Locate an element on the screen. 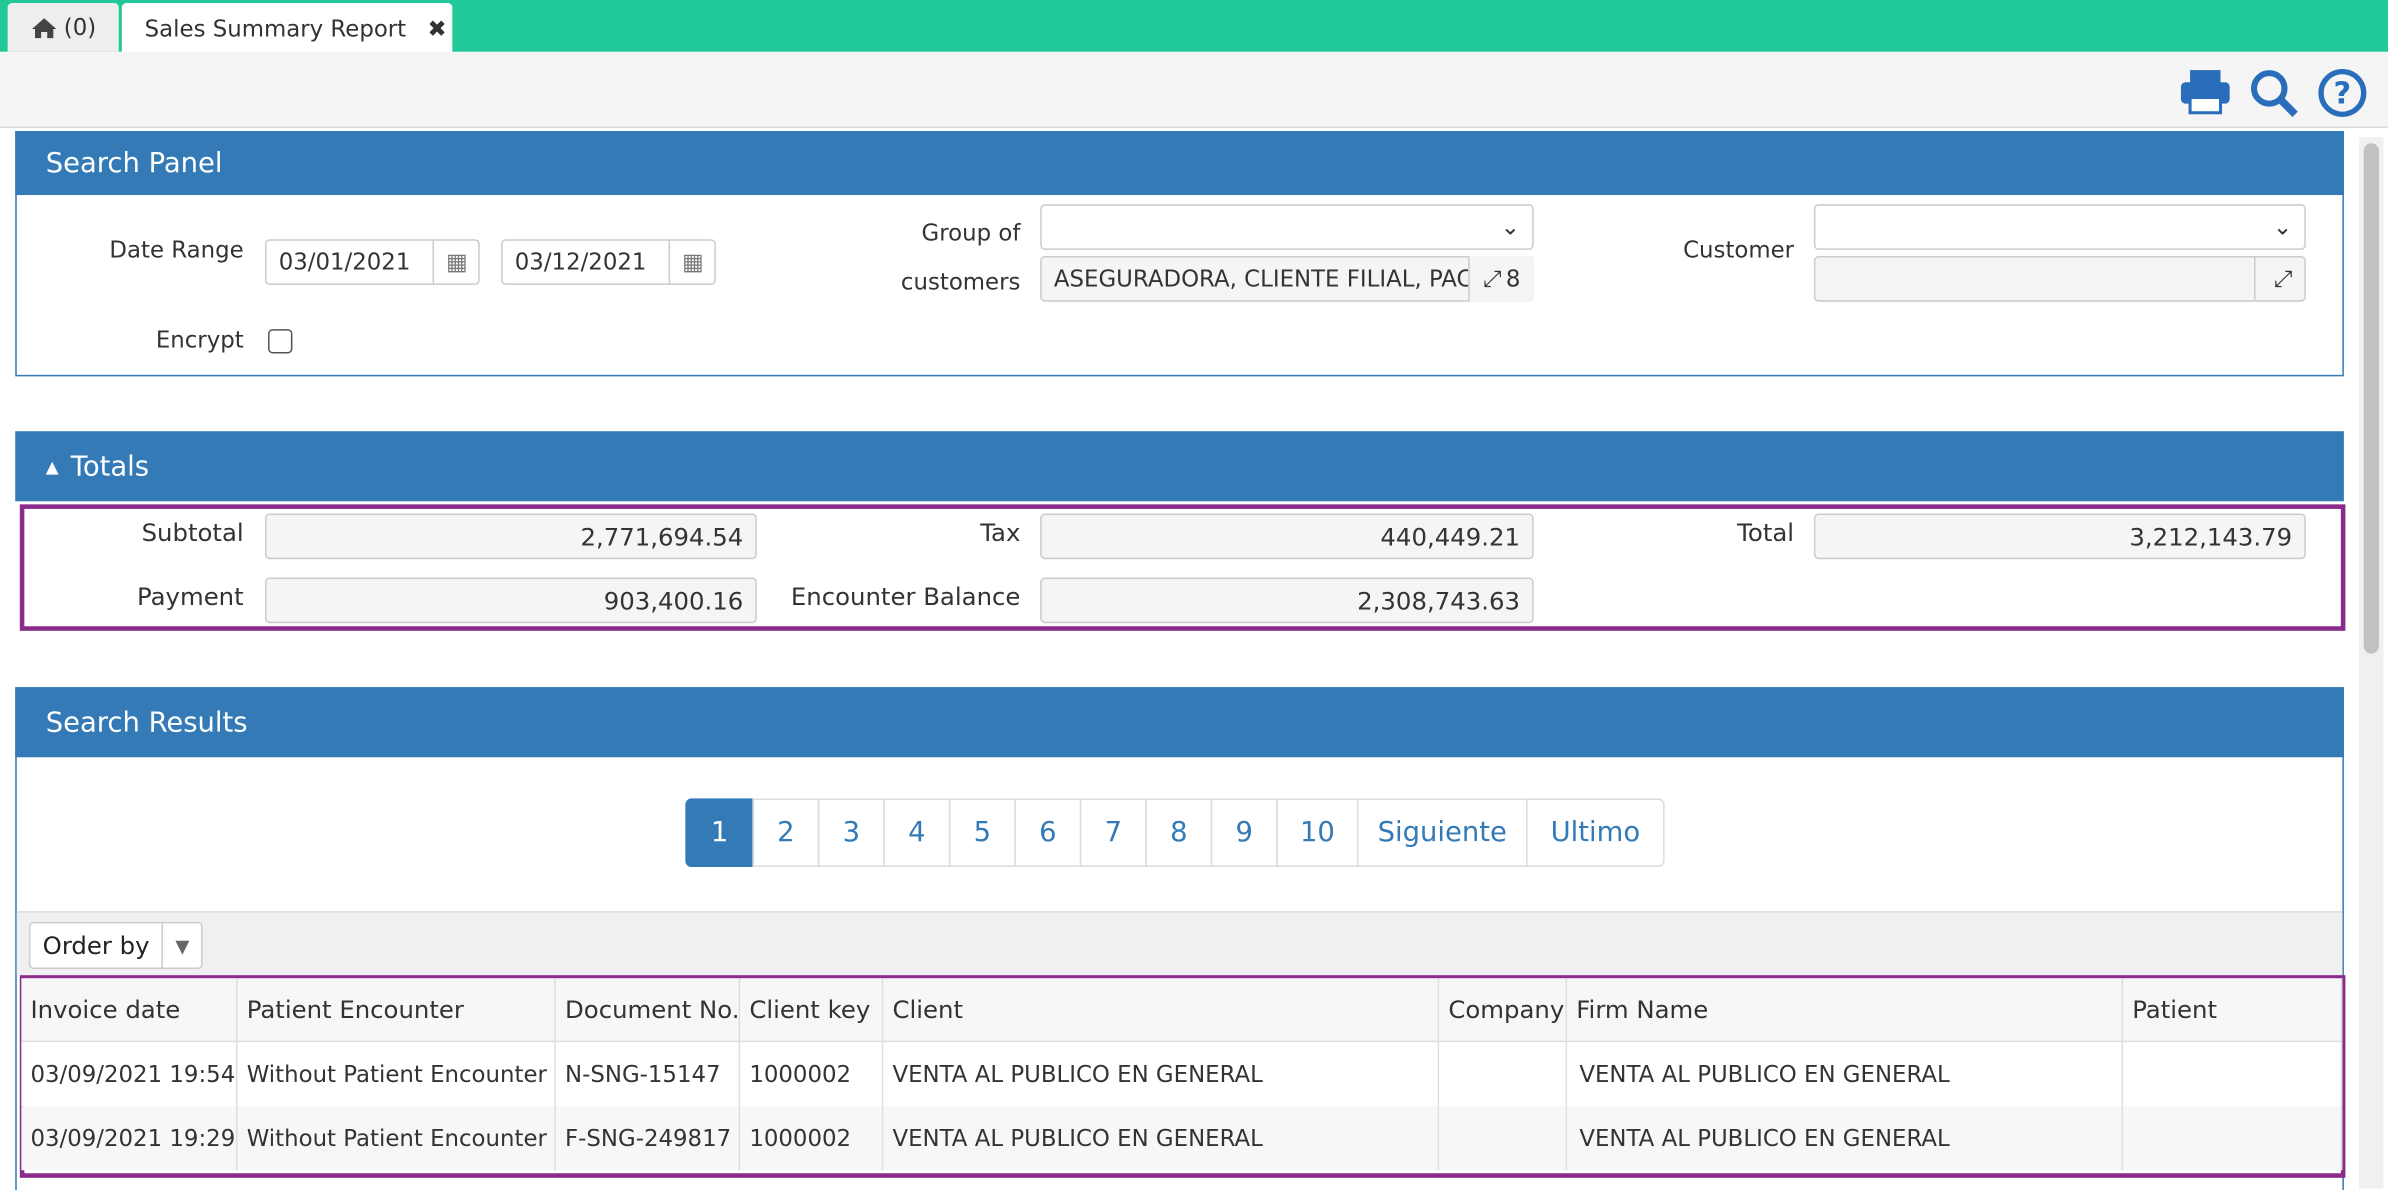 The height and width of the screenshot is (1190, 2388). print-icon is located at coordinates (2205, 91).